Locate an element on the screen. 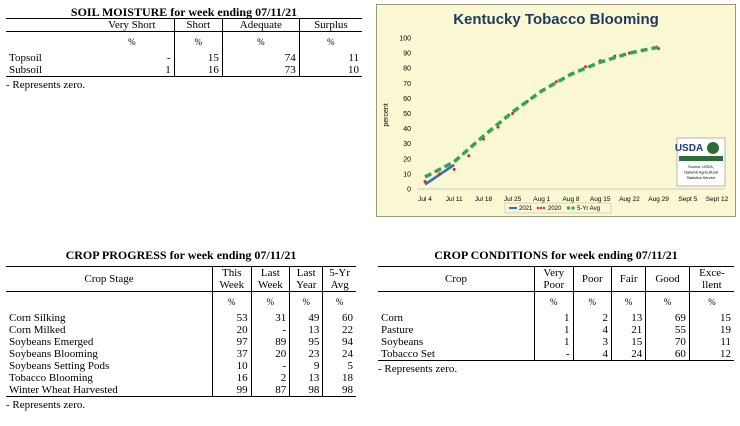 The height and width of the screenshot is (426, 740). col-fair: Fair is located at coordinates (628, 279).